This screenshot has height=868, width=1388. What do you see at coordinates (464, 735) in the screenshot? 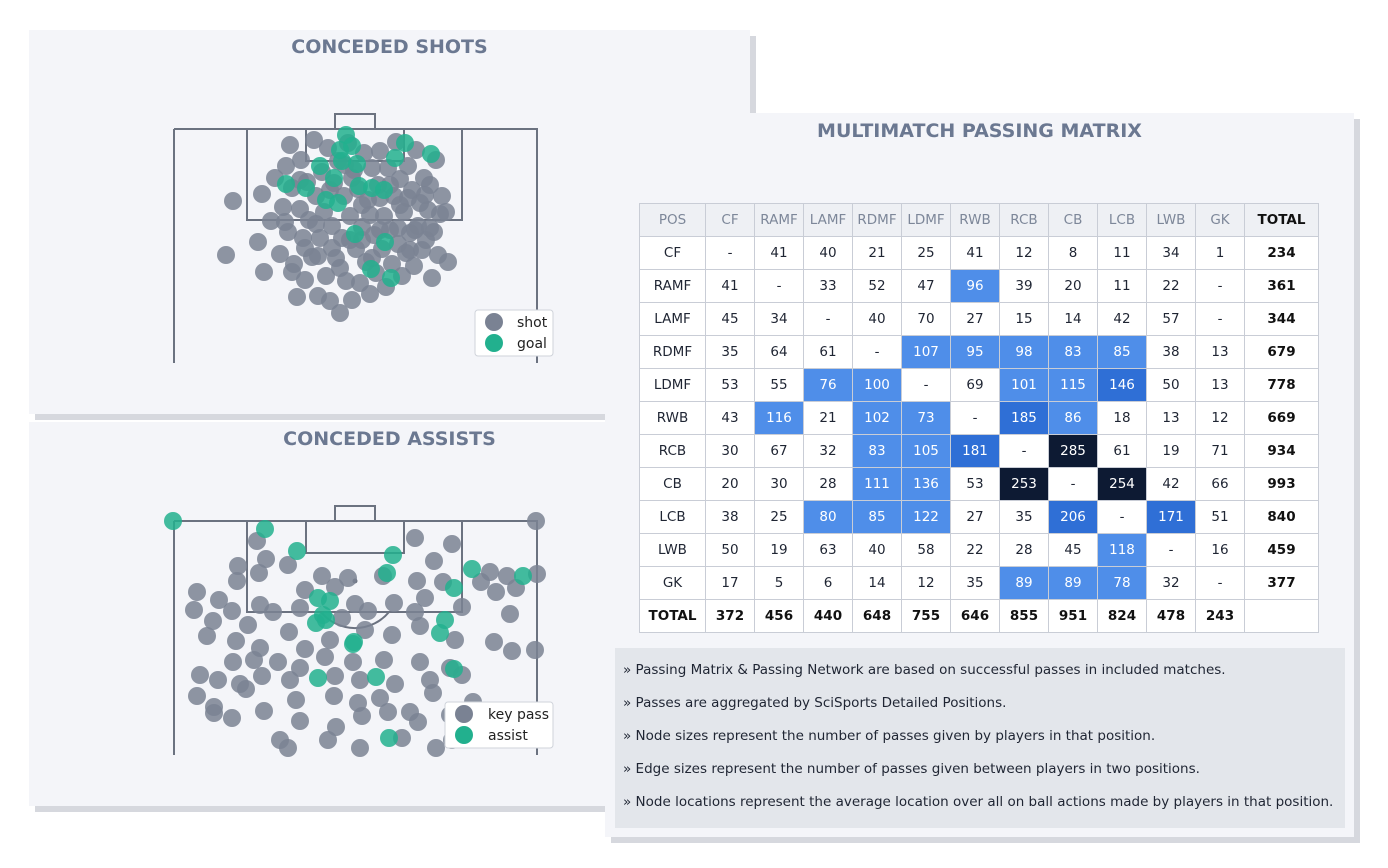
I see `legend-assist-marker` at bounding box center [464, 735].